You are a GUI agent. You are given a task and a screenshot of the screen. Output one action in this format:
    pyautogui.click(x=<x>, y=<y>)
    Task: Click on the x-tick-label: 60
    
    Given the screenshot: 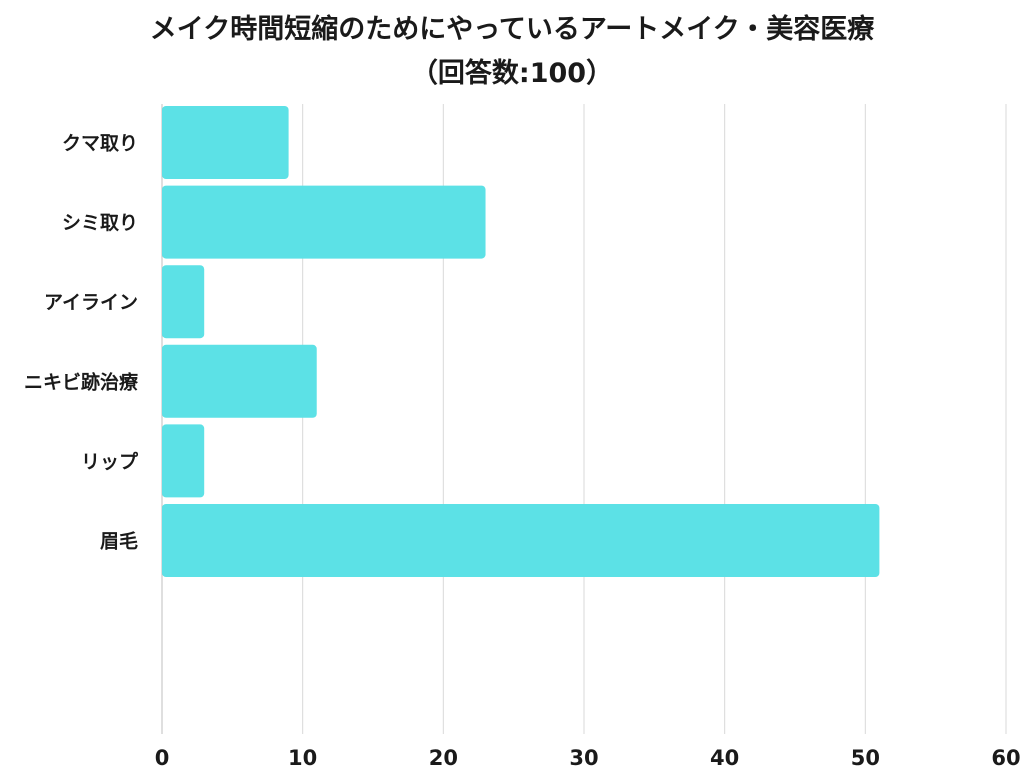 What is the action you would take?
    pyautogui.click(x=1005, y=757)
    